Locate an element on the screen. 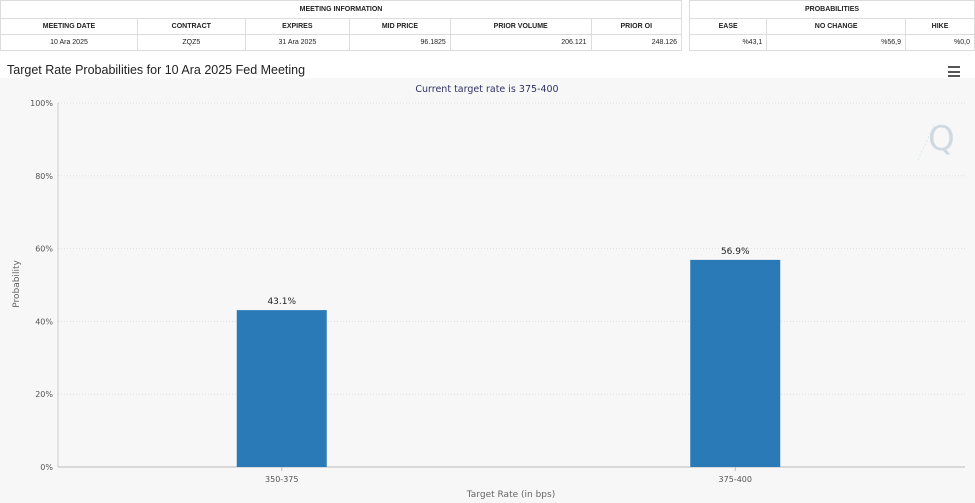  y-tick-label: 0% is located at coordinates (46, 467).